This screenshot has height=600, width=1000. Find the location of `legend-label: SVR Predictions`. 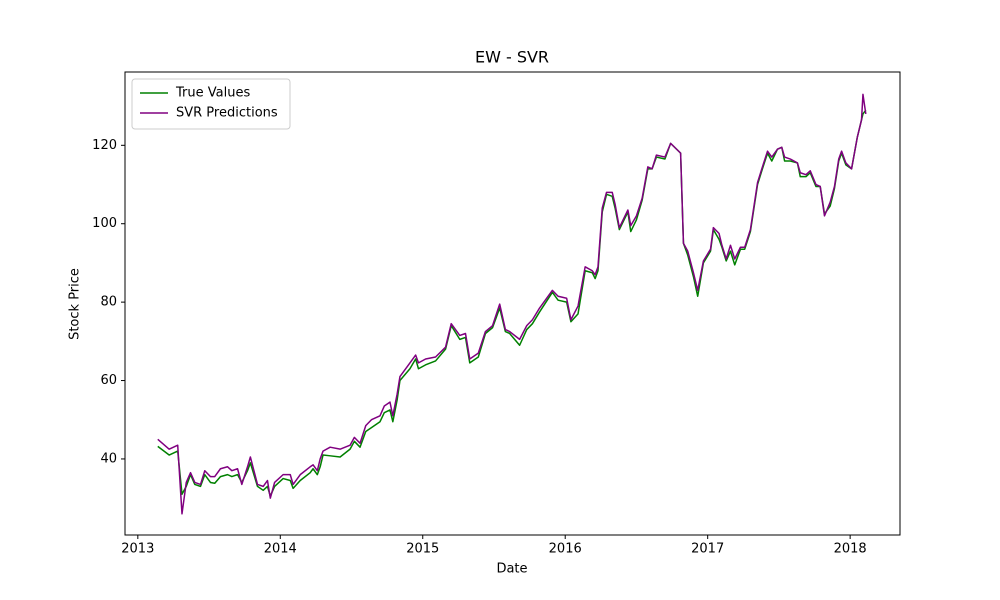

legend-label: SVR Predictions is located at coordinates (227, 113).